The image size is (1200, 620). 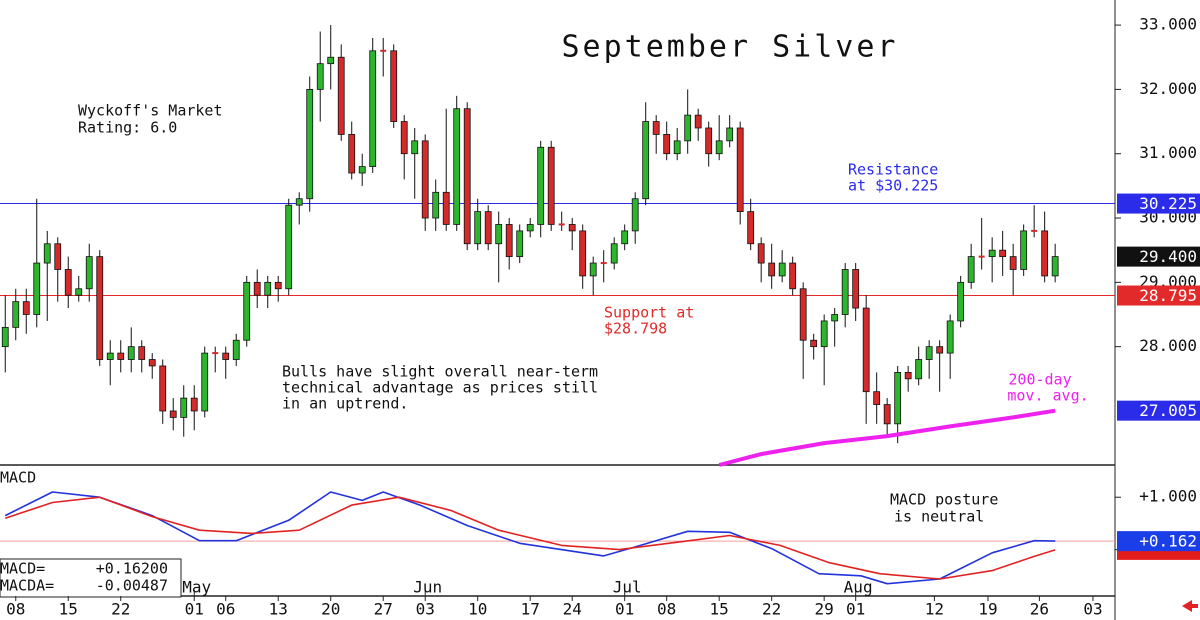 What do you see at coordinates (893, 170) in the screenshot?
I see `resistance-text: Resistance` at bounding box center [893, 170].